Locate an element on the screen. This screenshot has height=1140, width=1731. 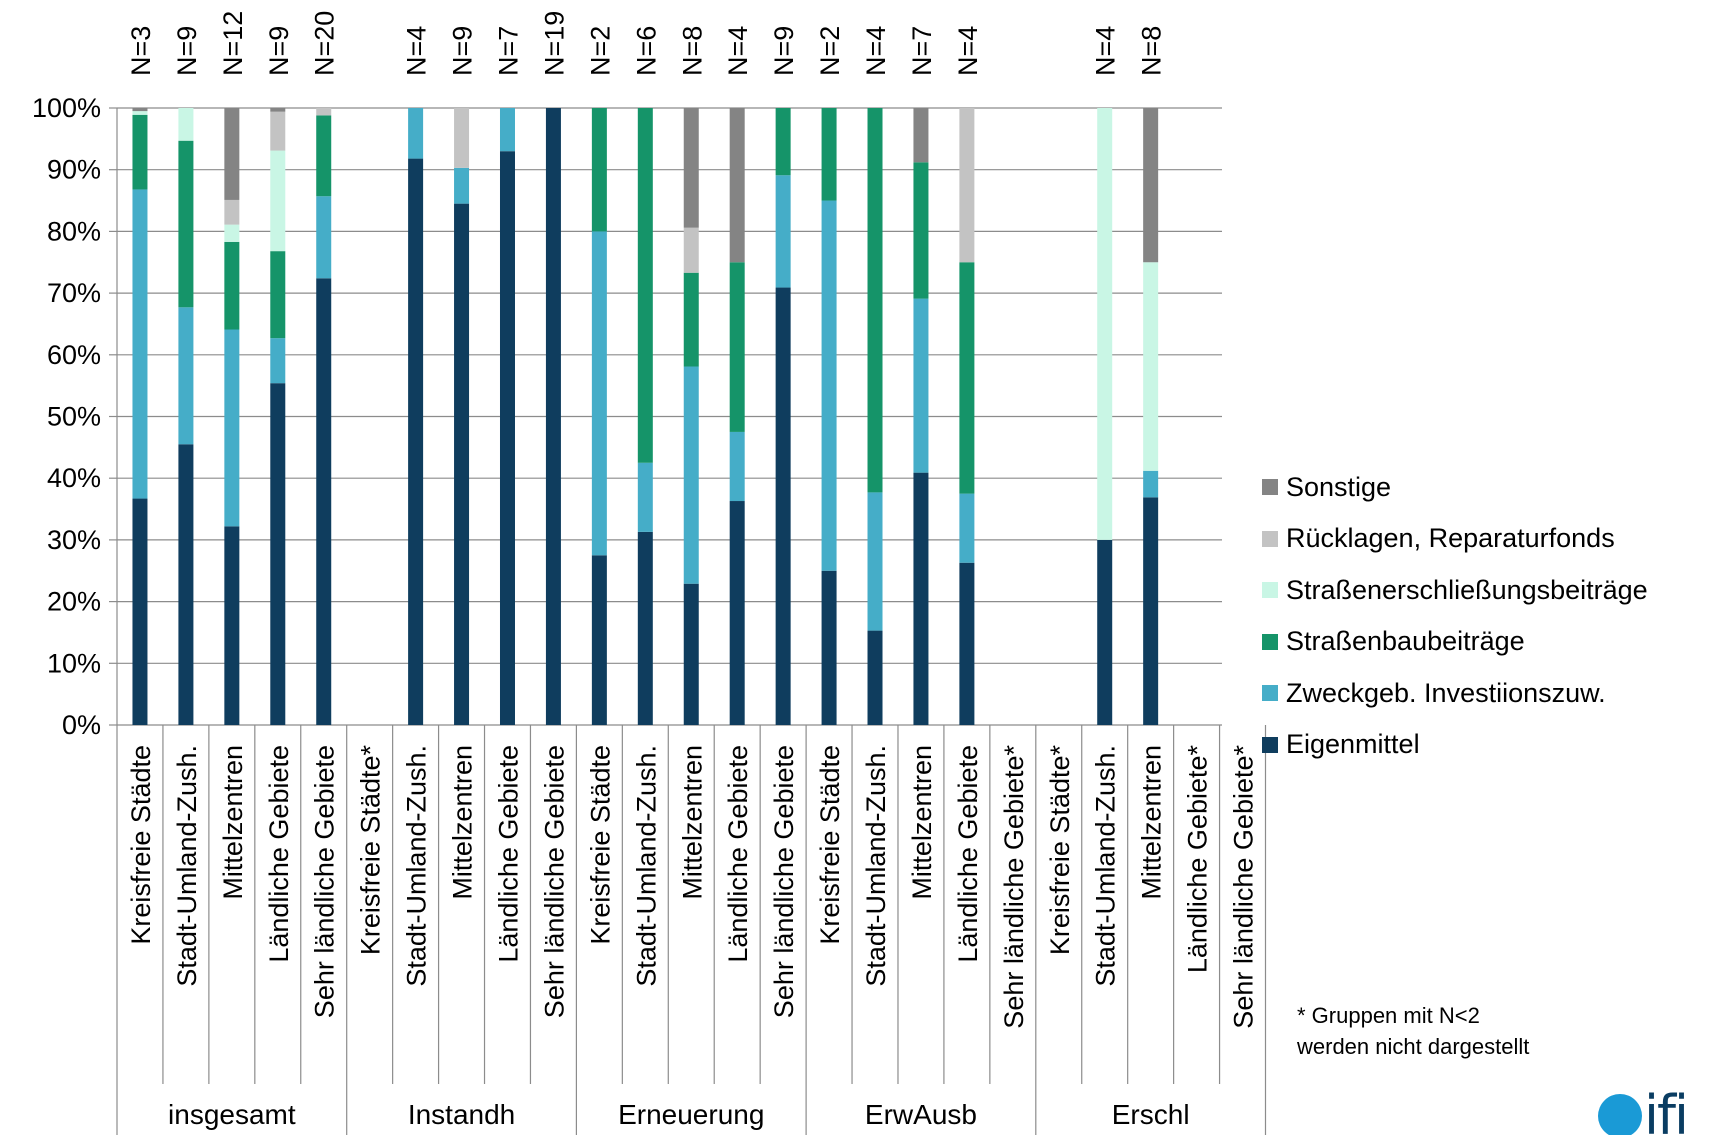
category-label: Kreisfreie Städte* is located at coordinates (1060, 850).